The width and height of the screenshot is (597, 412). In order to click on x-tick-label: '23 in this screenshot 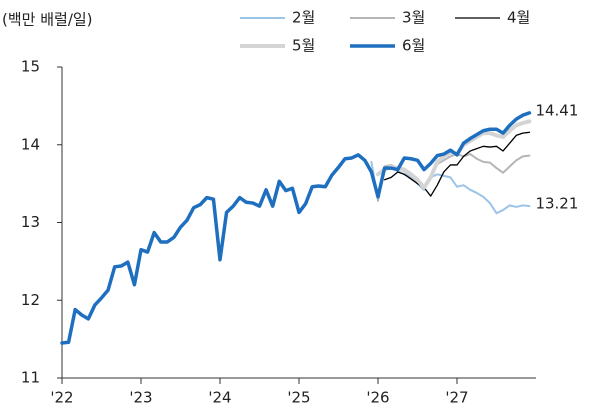, I will do `click(140, 398)`.